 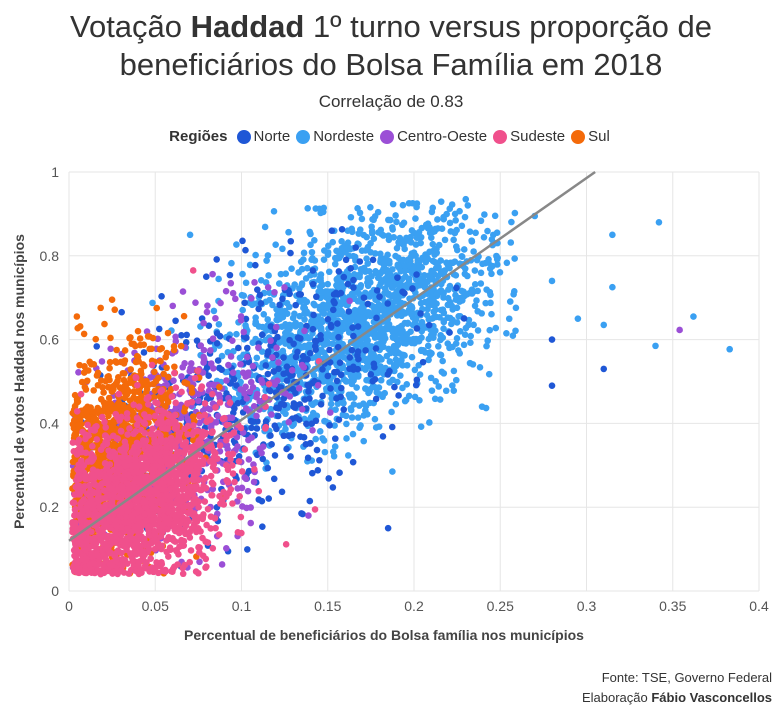 What do you see at coordinates (263, 136) in the screenshot?
I see `legend-item-norte: Norte` at bounding box center [263, 136].